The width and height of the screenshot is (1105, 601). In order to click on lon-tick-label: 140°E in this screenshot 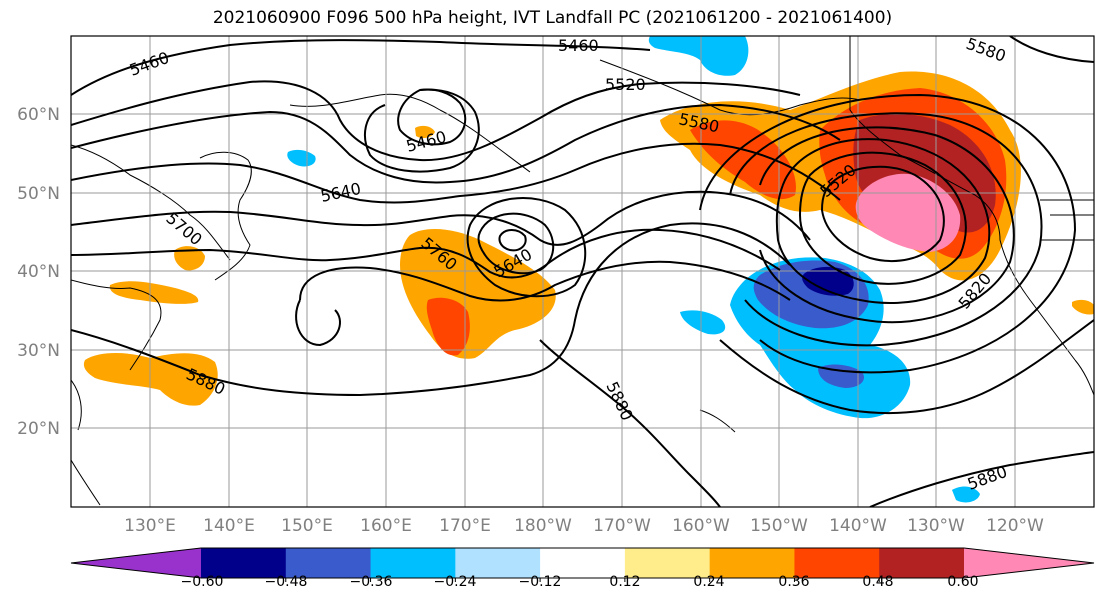, I will do `click(229, 526)`.